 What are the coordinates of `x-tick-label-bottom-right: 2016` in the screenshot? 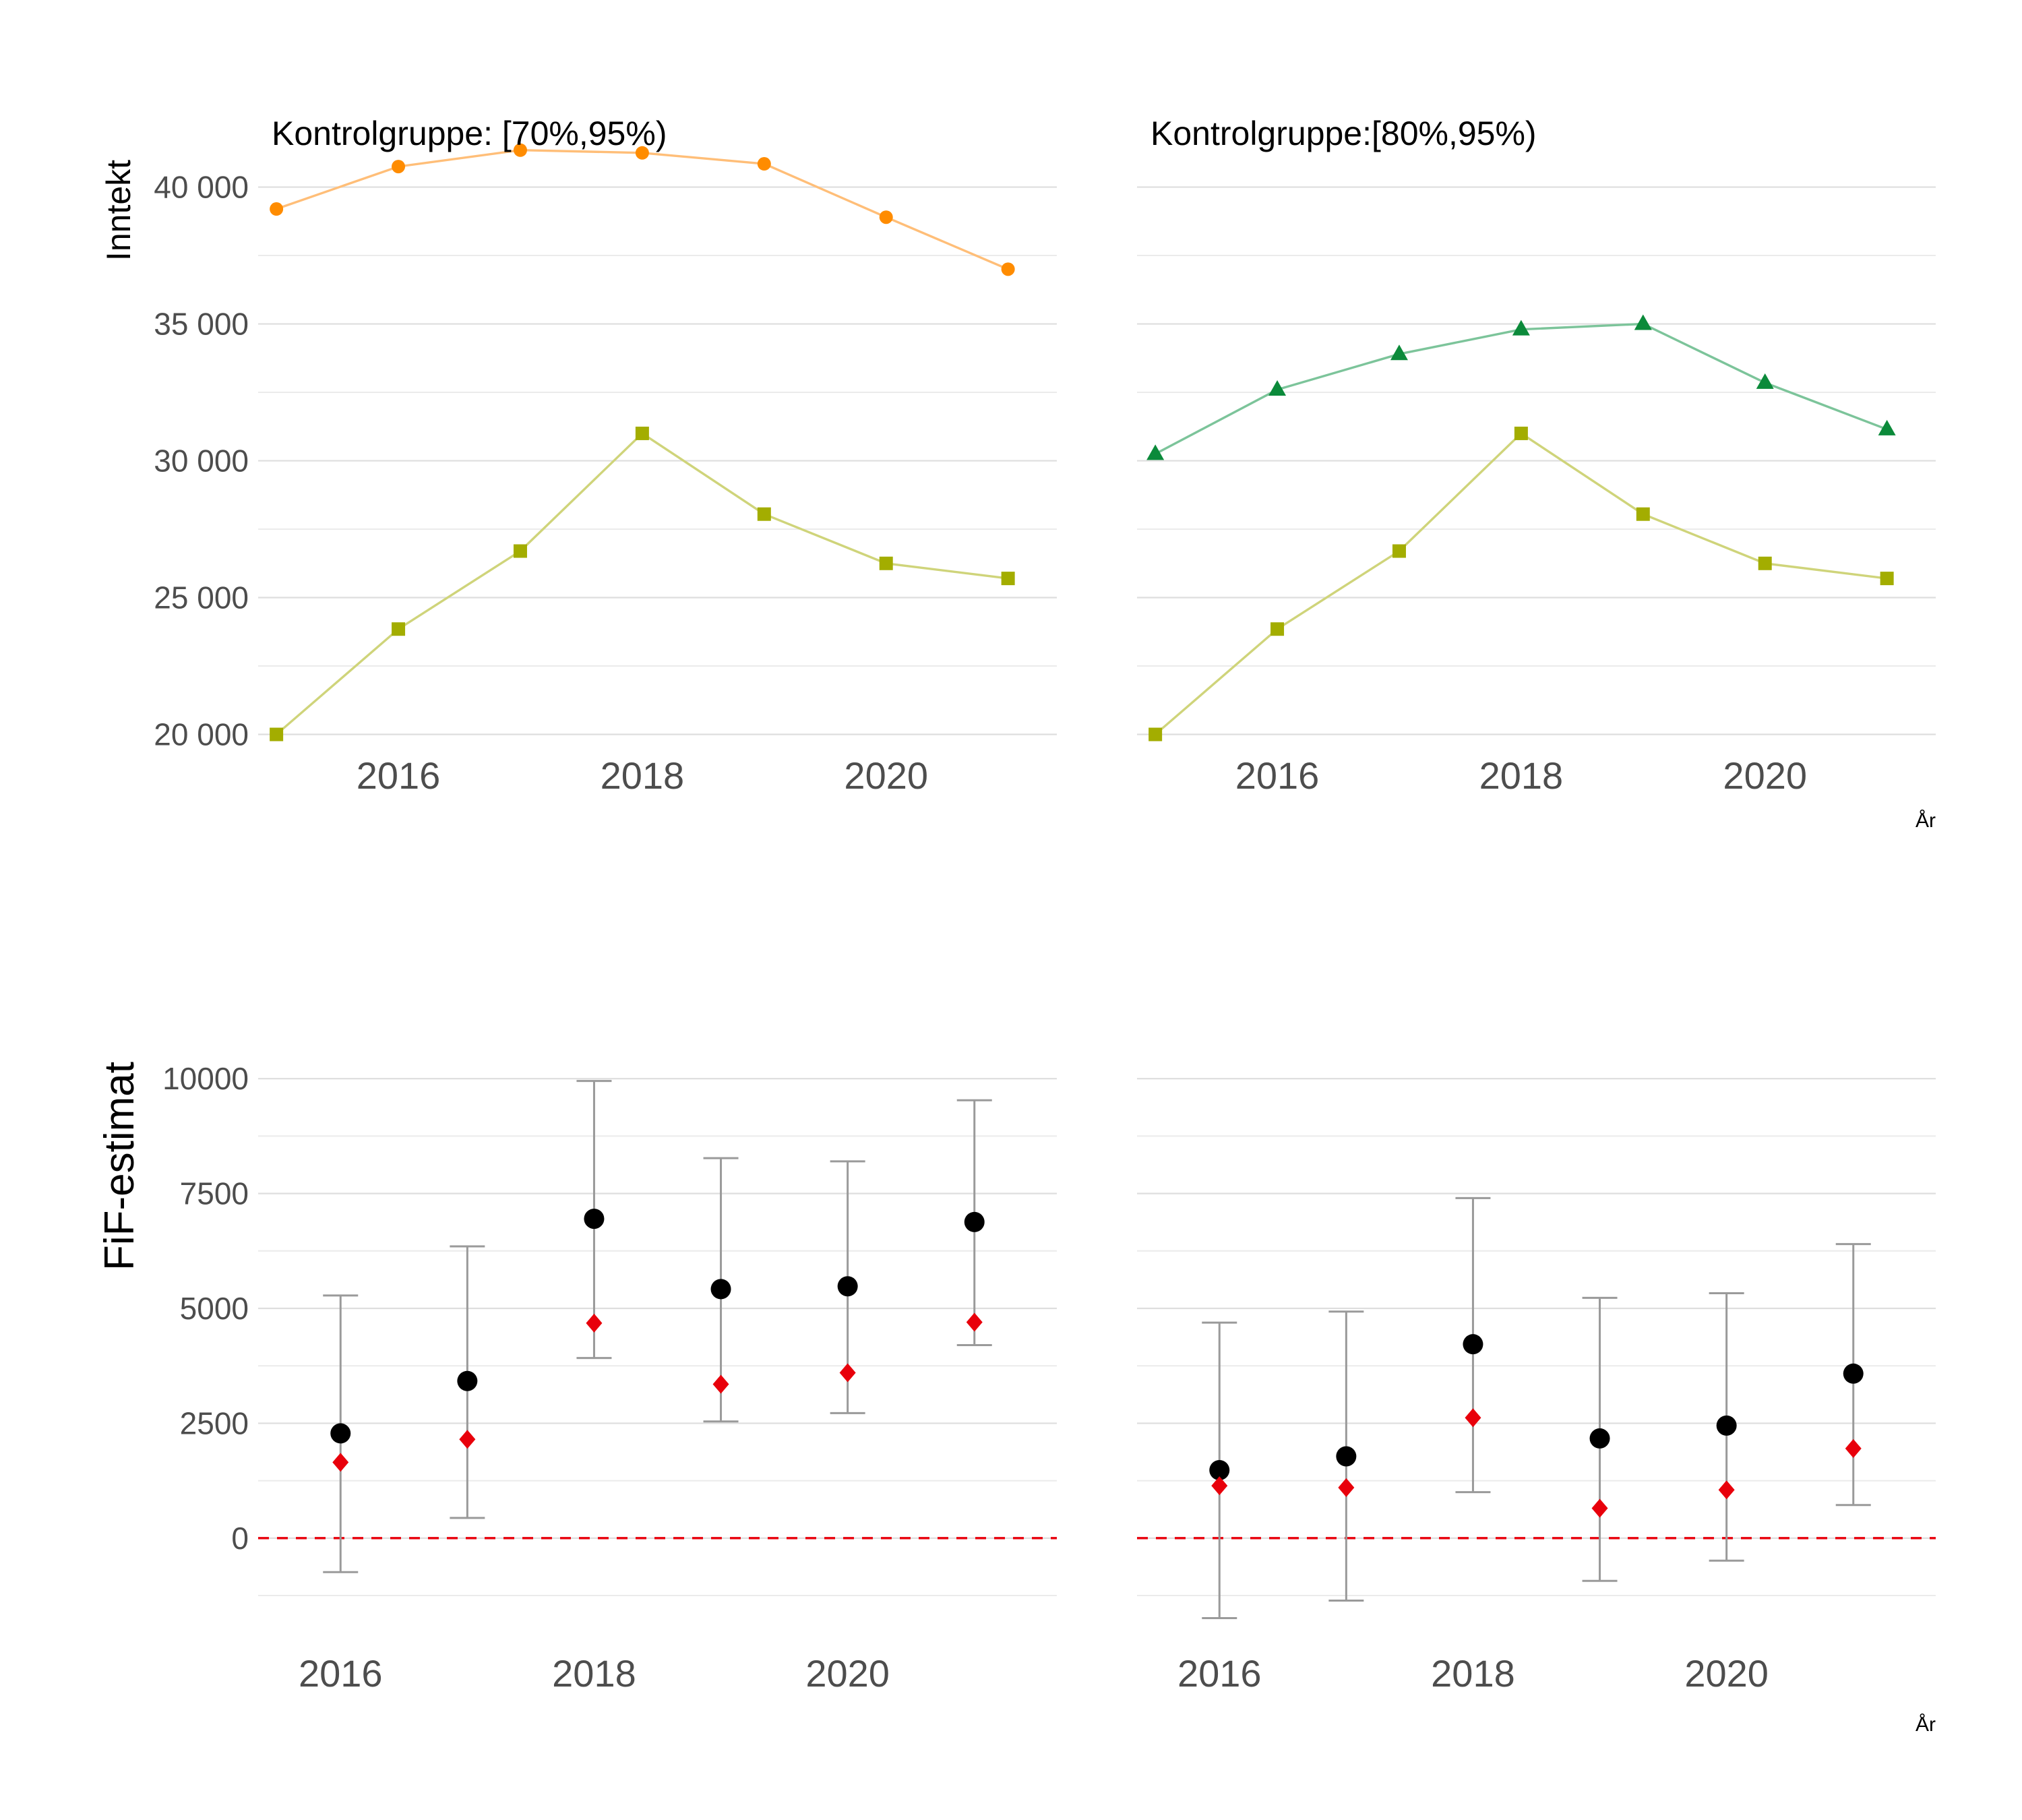 It's located at (1219, 1673).